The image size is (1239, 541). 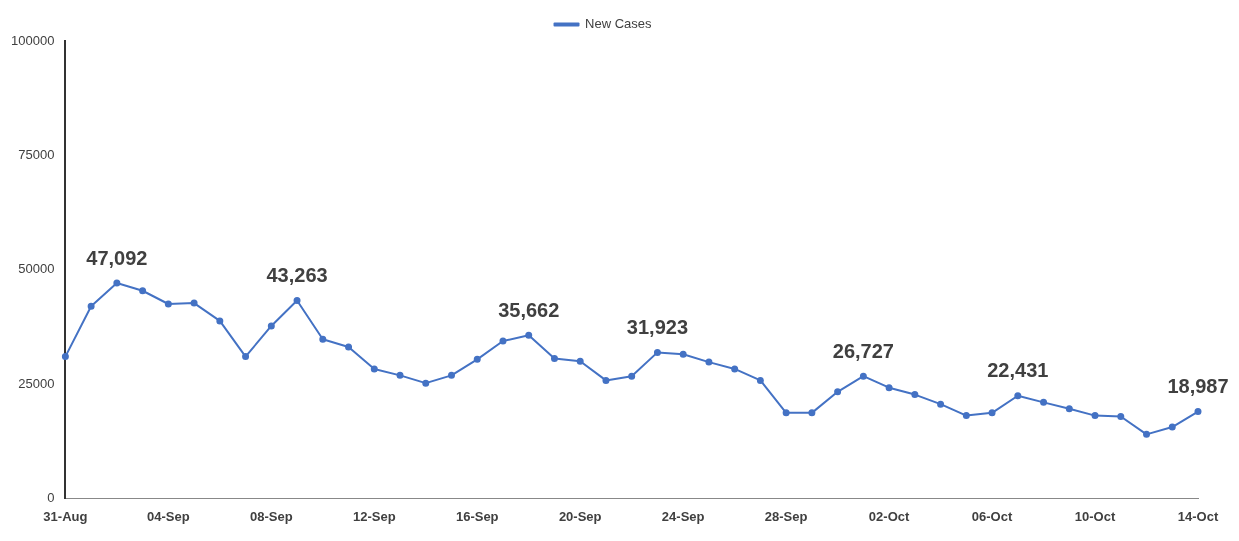 What do you see at coordinates (36, 269) in the screenshot?
I see `y-tick-label: 50000` at bounding box center [36, 269].